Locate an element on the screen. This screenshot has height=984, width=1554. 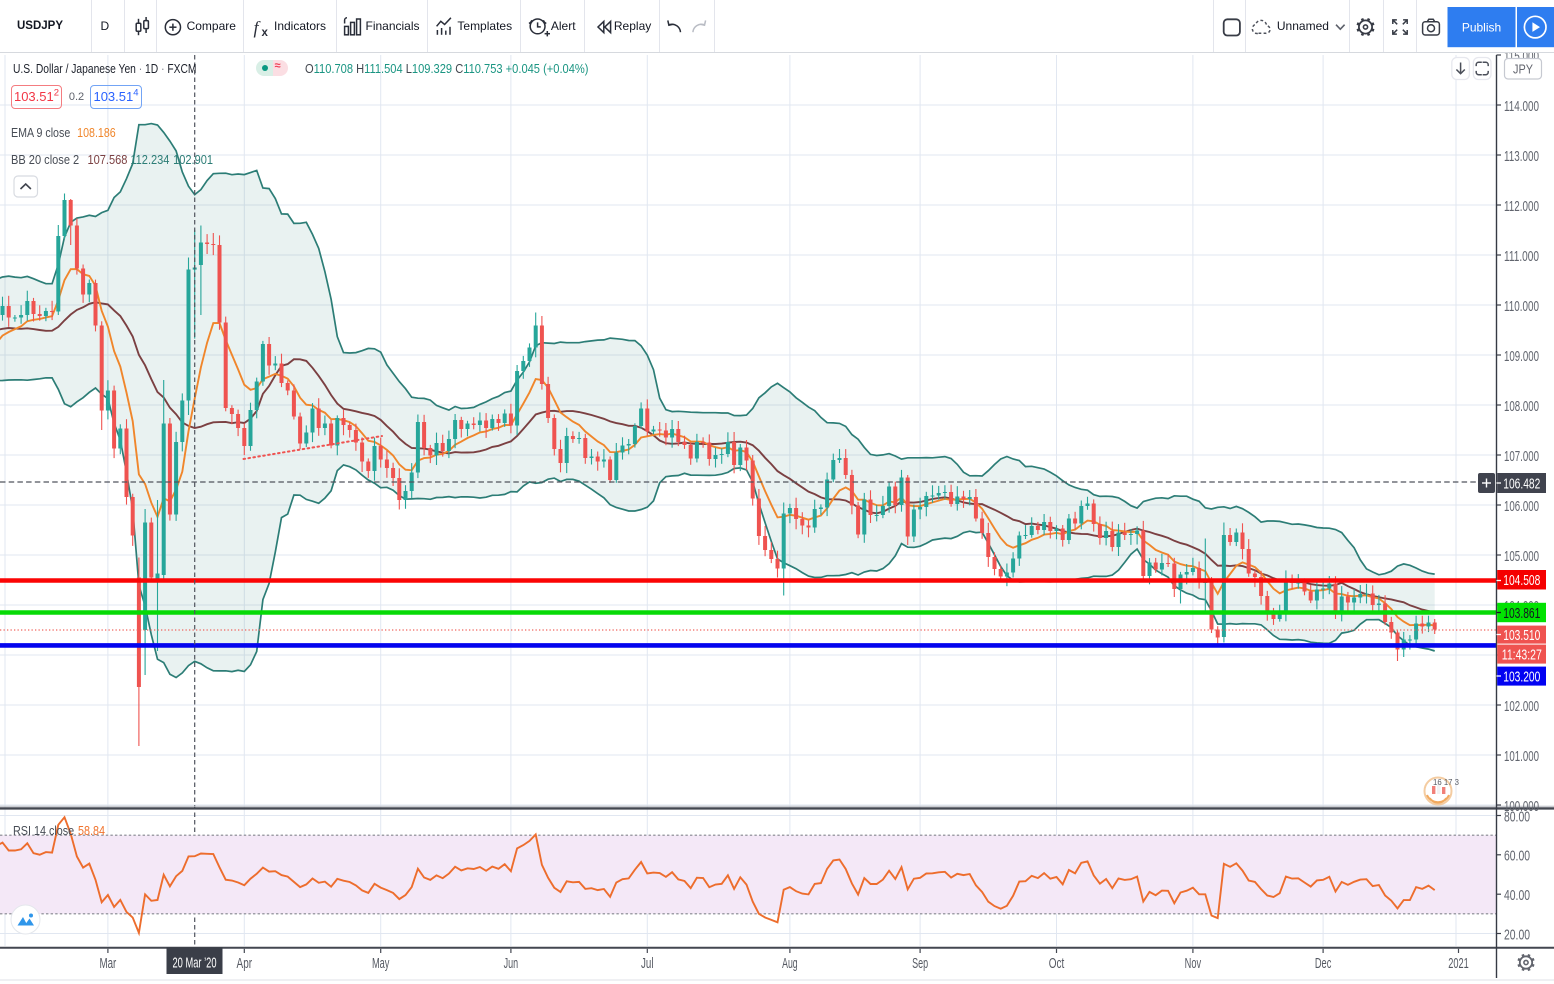
svg-text: 106.482 is located at coordinates (1521, 484).